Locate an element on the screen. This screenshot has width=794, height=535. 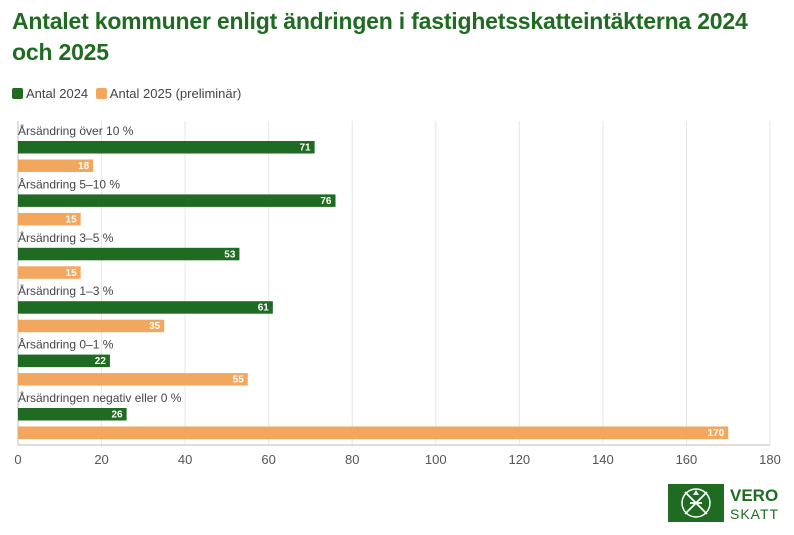
x-tick-label: 100 is located at coordinates (436, 459).